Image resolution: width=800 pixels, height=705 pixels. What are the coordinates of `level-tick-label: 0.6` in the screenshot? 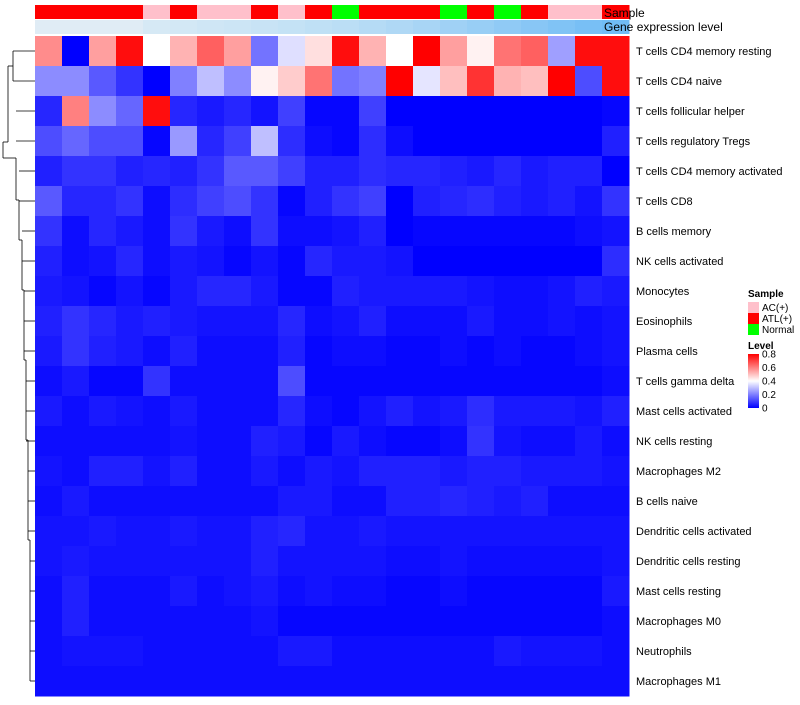 It's located at (769, 368).